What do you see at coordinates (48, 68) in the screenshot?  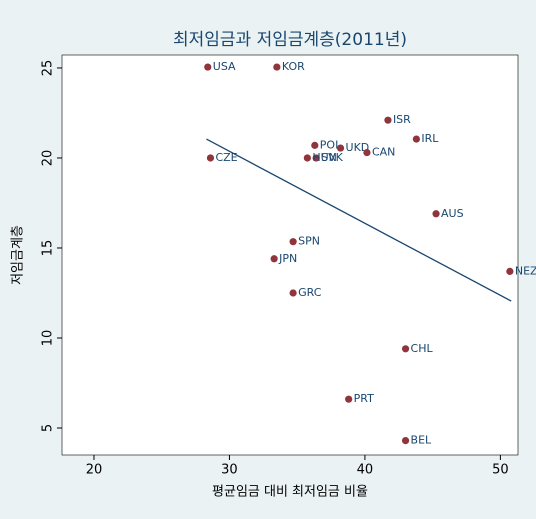 I see `y-tick-label: 25` at bounding box center [48, 68].